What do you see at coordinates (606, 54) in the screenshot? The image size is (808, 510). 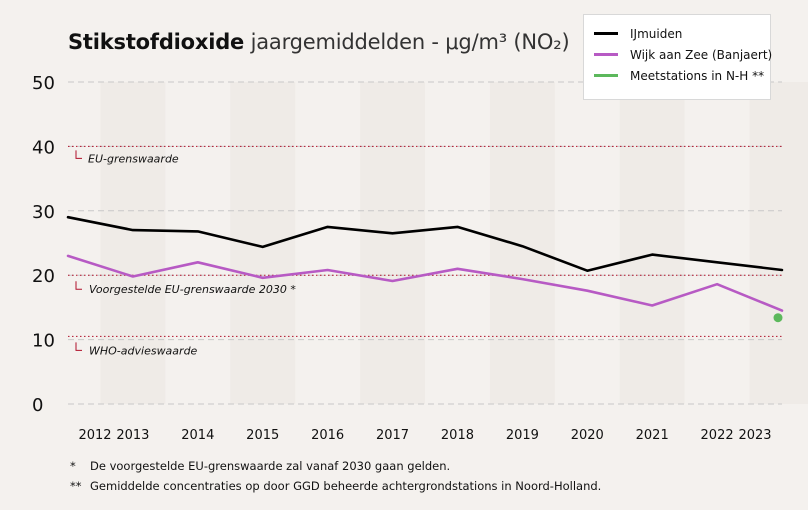 I see `legend-swatch-wijk-aan-zee` at bounding box center [606, 54].